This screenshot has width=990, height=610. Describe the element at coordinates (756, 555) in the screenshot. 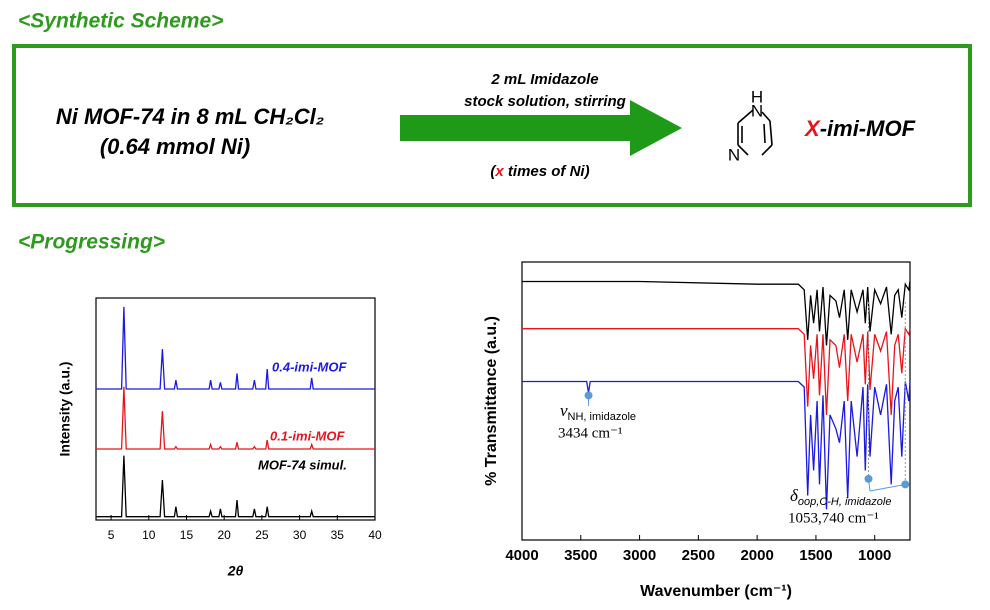

I see `x-tick-label: 2000` at that location.